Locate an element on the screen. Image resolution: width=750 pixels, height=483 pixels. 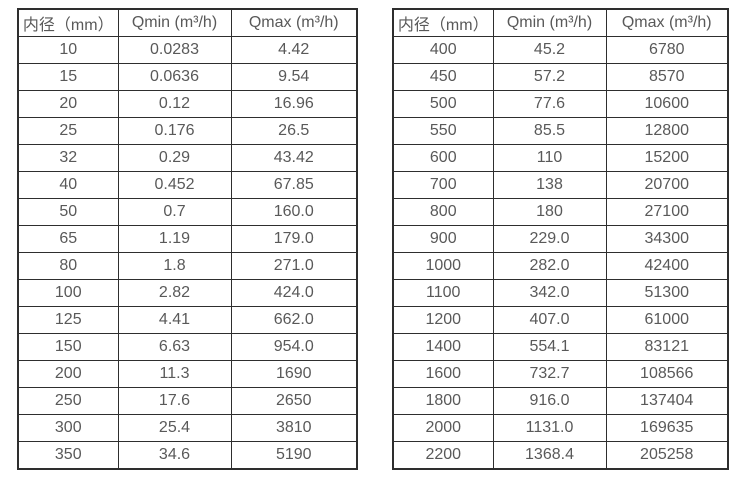
table-cell: 600 is located at coordinates (443, 158).